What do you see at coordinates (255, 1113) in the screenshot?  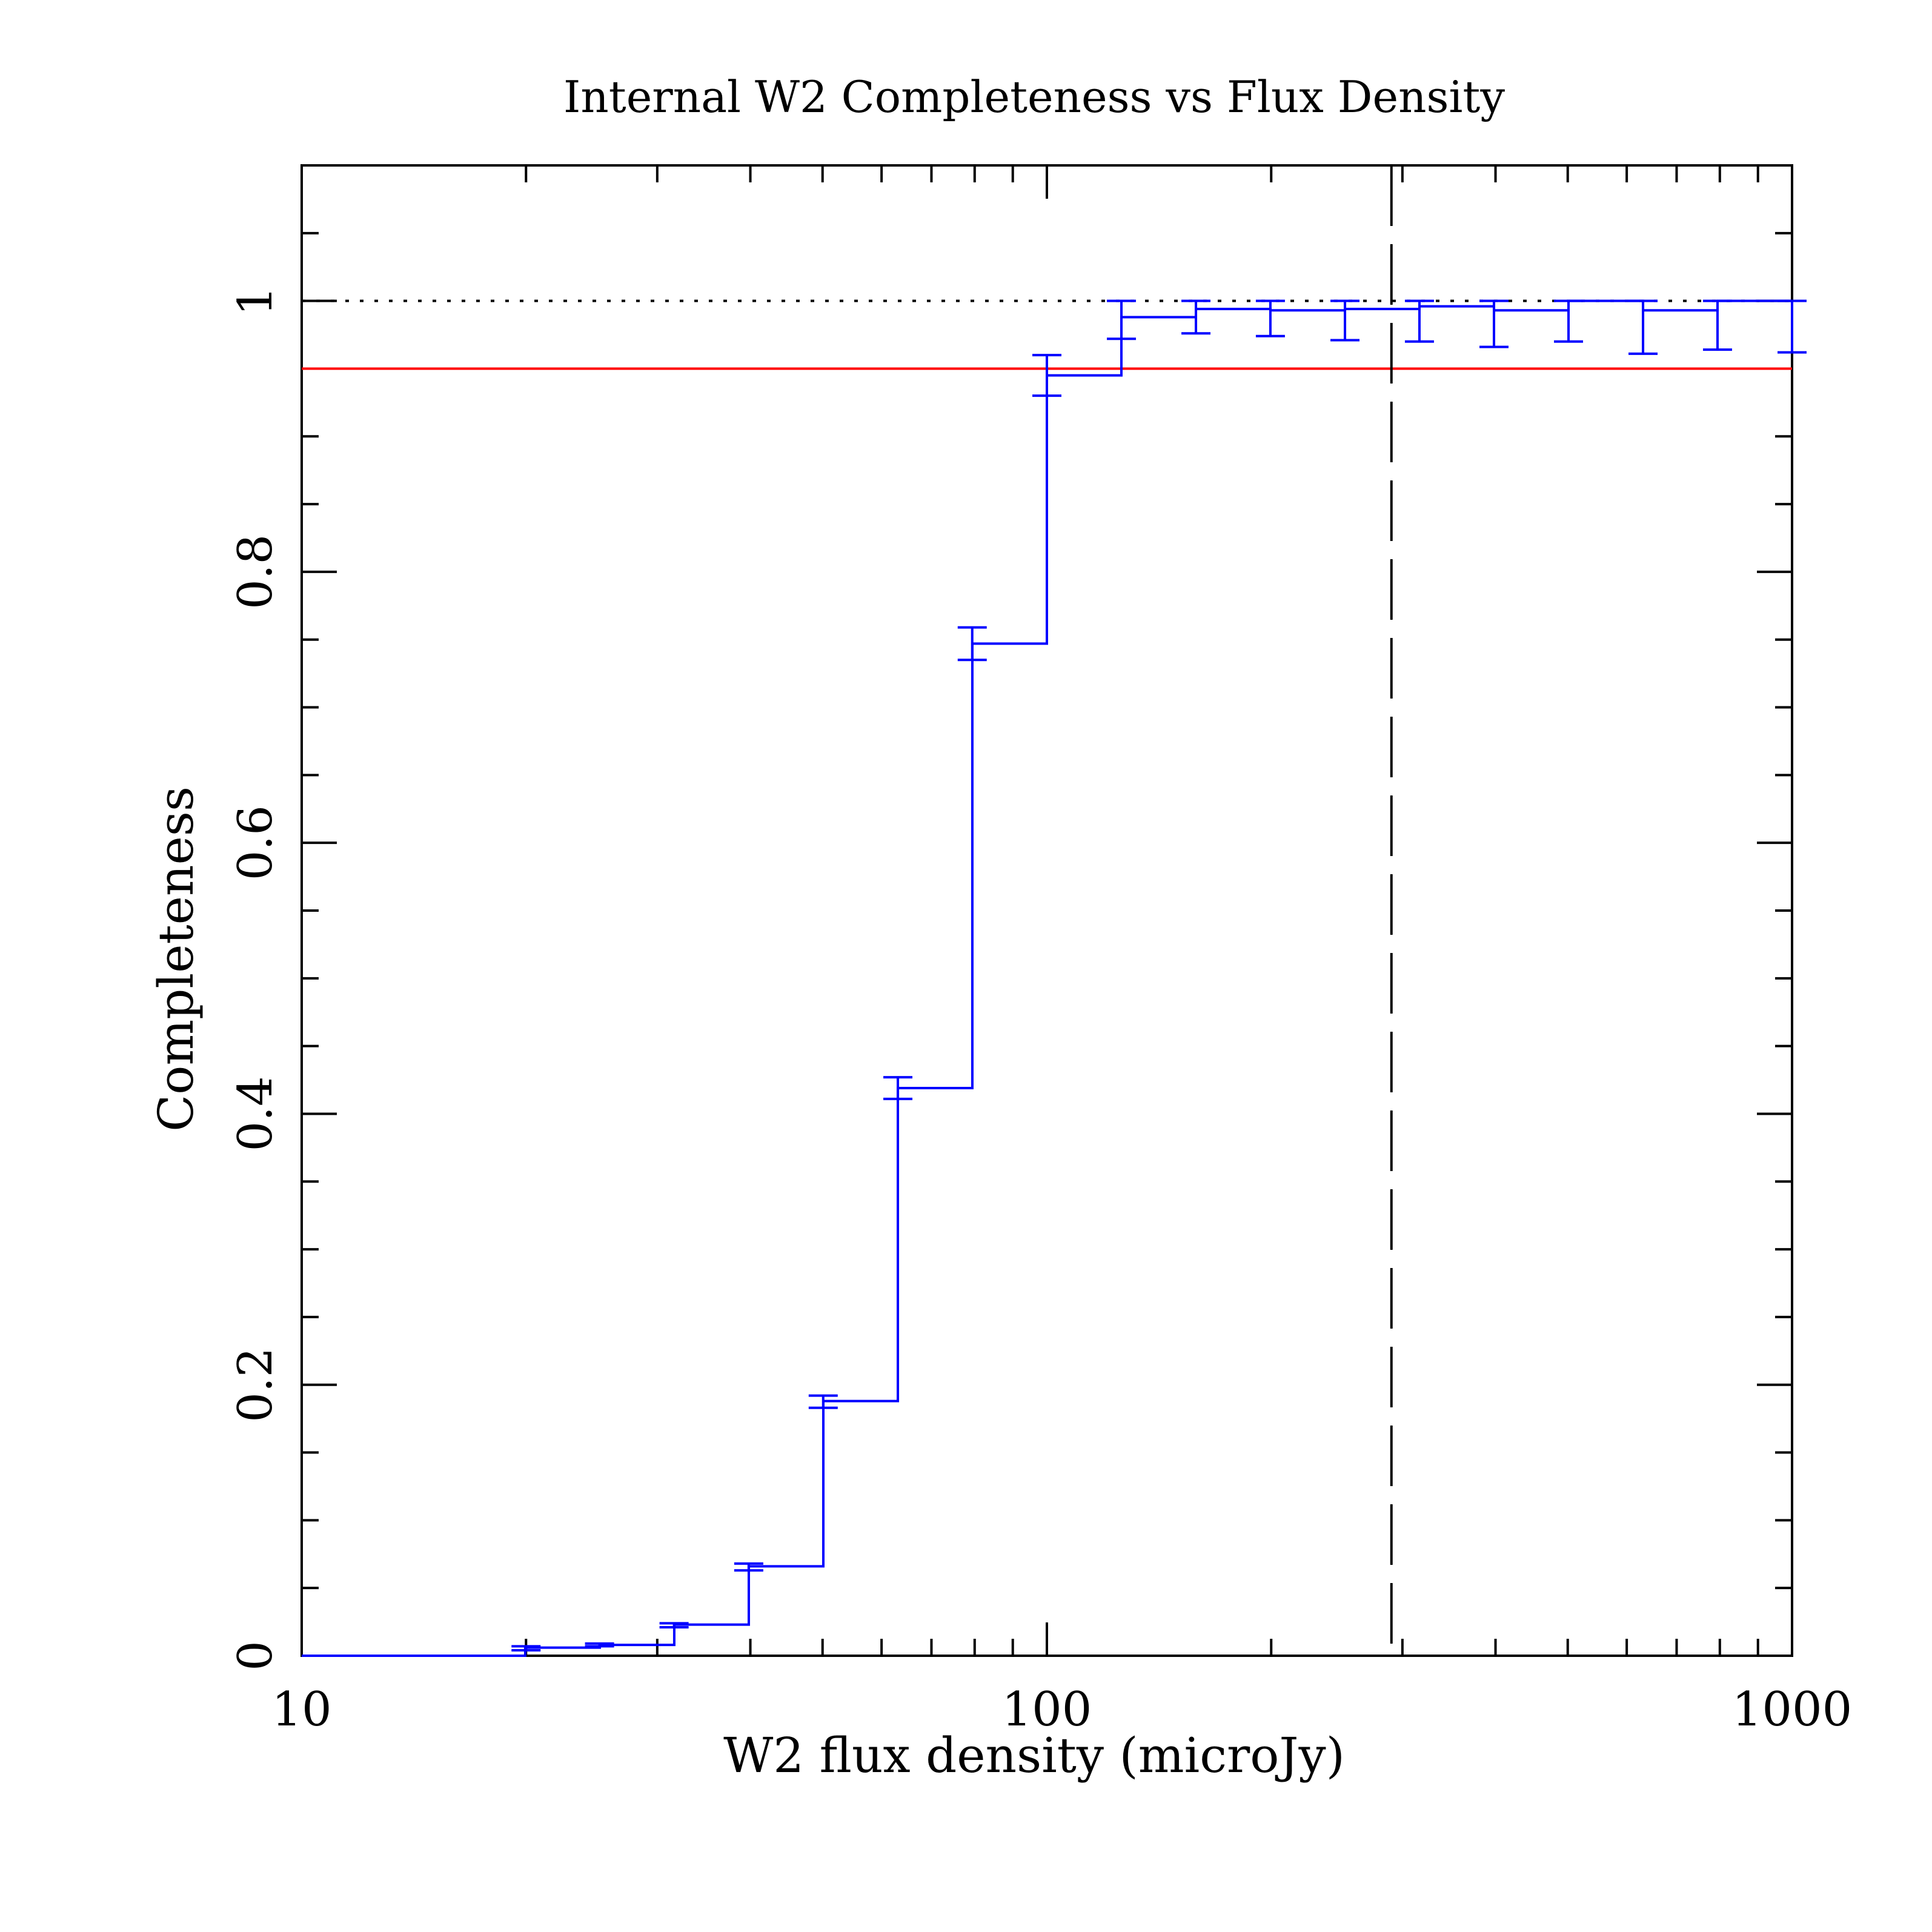 I see `y-tick-label: 0.4` at bounding box center [255, 1113].